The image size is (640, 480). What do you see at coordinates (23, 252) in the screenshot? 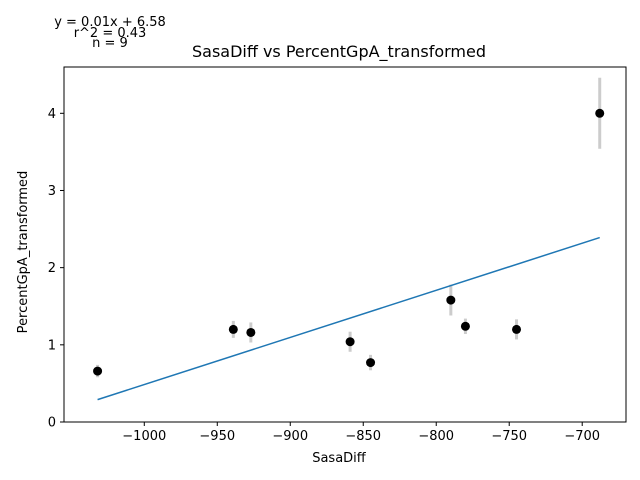
I see `y-axis-label: PercentGpA_transformed` at bounding box center [23, 252].